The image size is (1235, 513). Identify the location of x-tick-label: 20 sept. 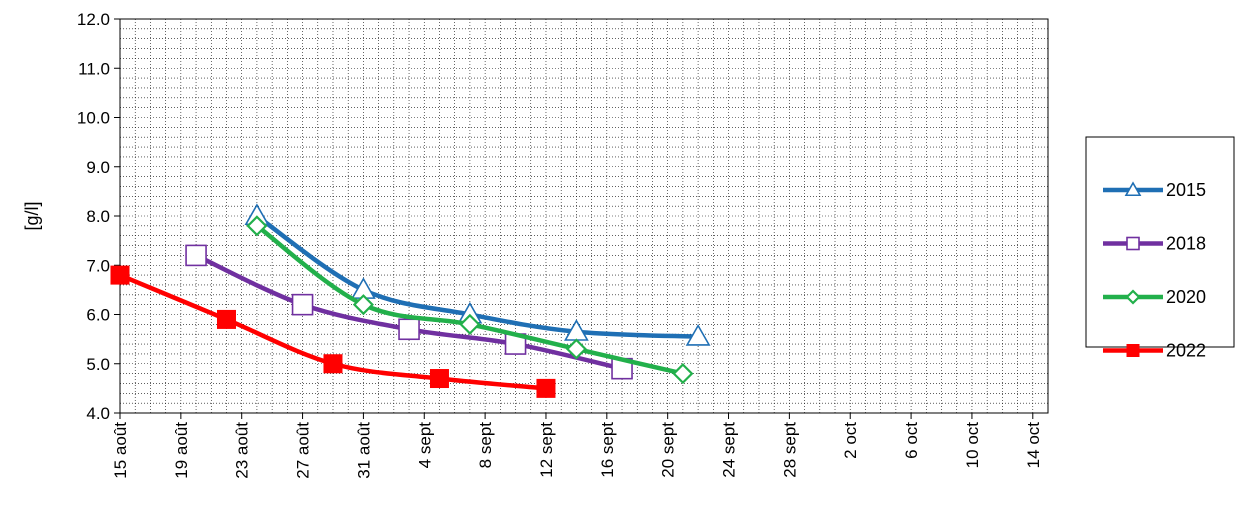
(668, 450).